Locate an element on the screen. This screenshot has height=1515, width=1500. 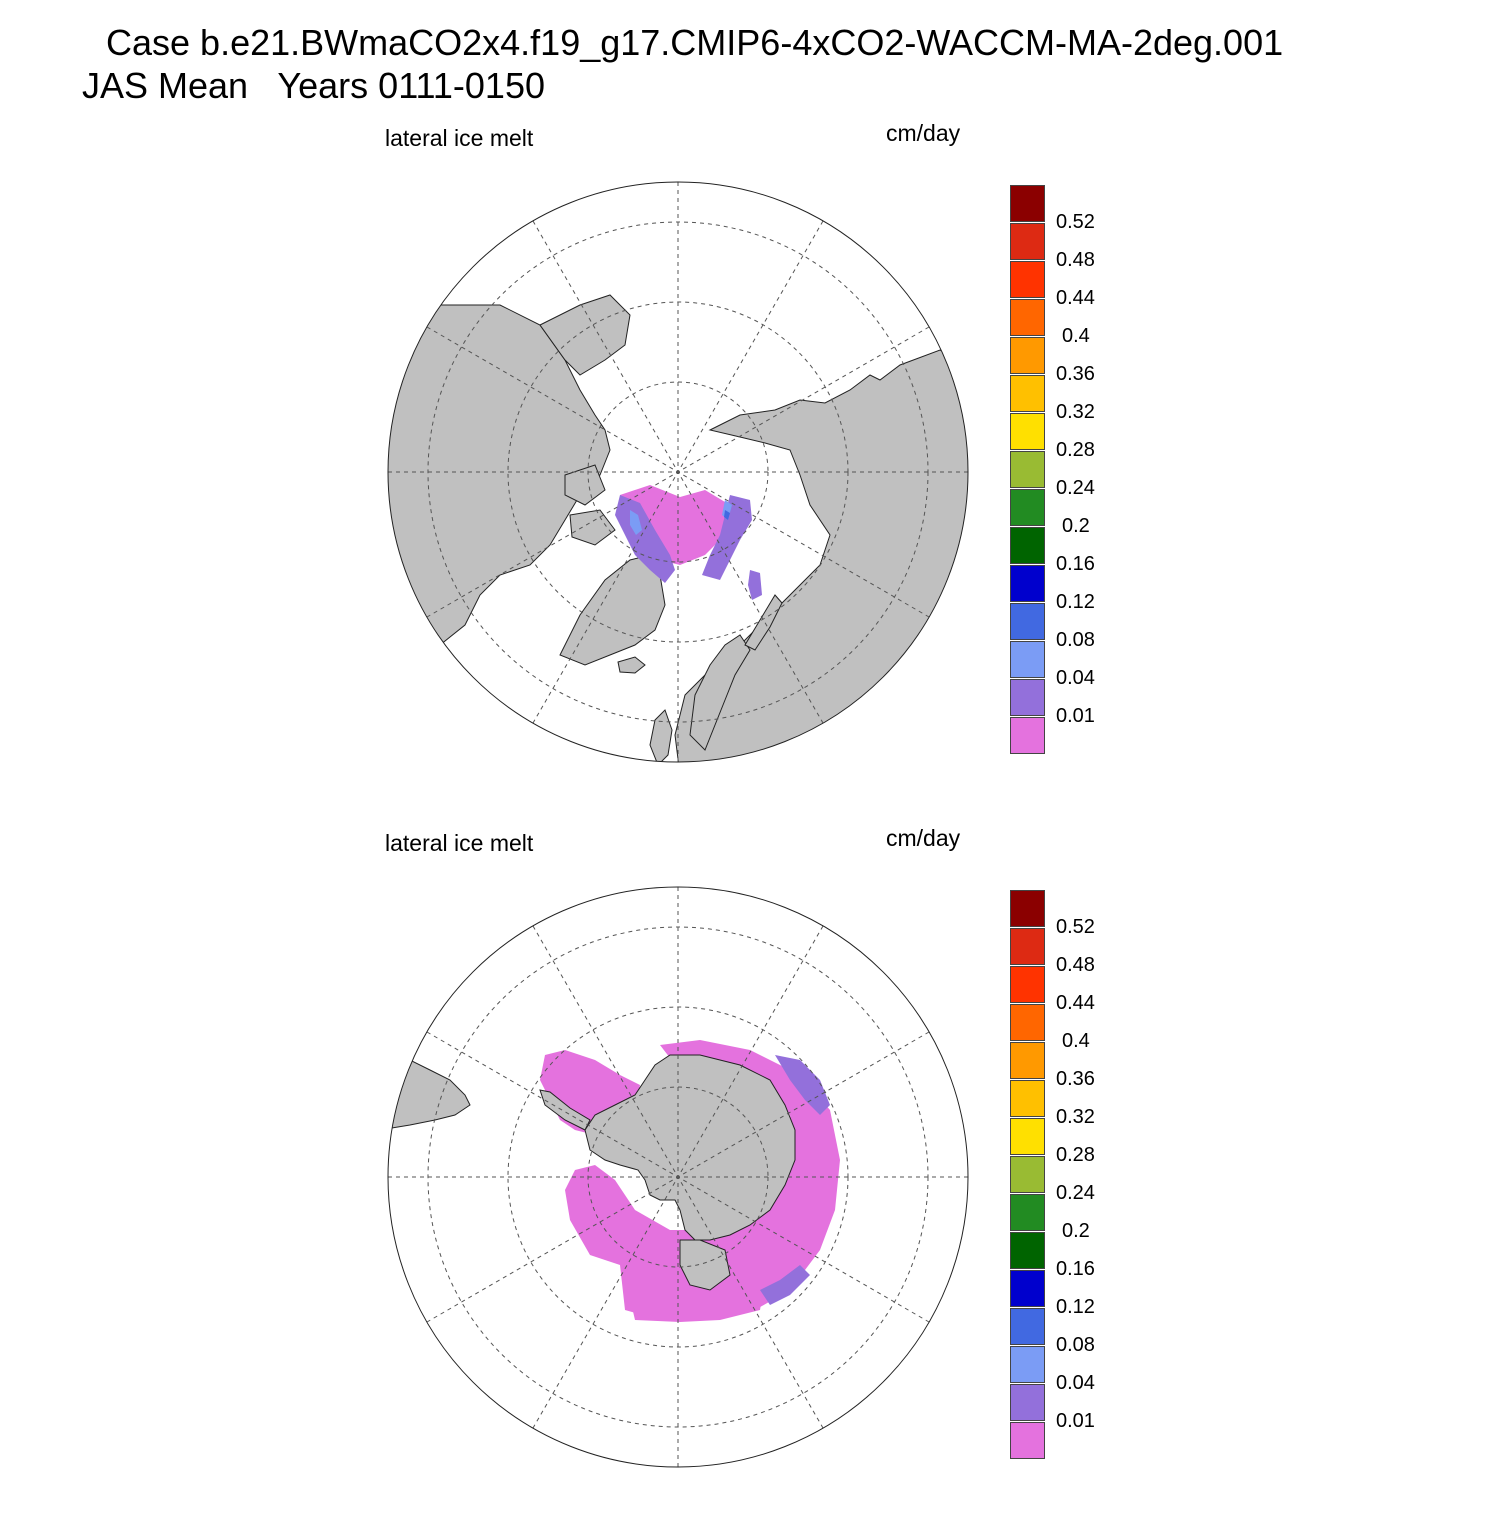
melt-field-pacific is located at coordinates (727, 537).